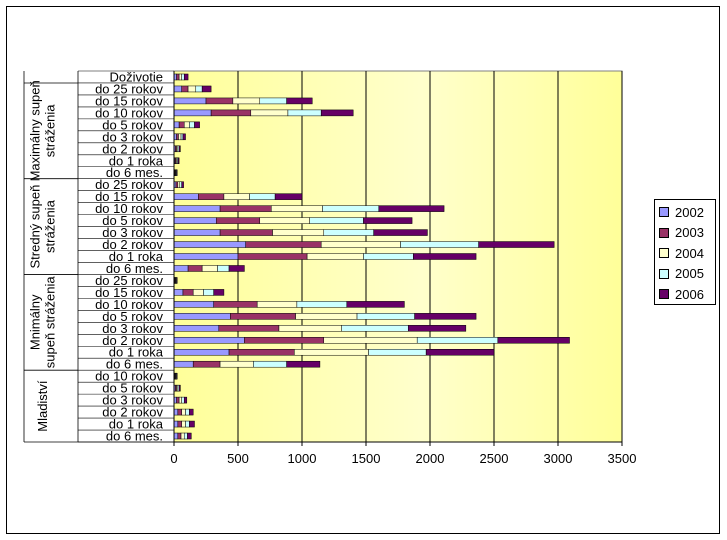  What do you see at coordinates (430, 458) in the screenshot?
I see `x-tick-label: 2000` at bounding box center [430, 458].